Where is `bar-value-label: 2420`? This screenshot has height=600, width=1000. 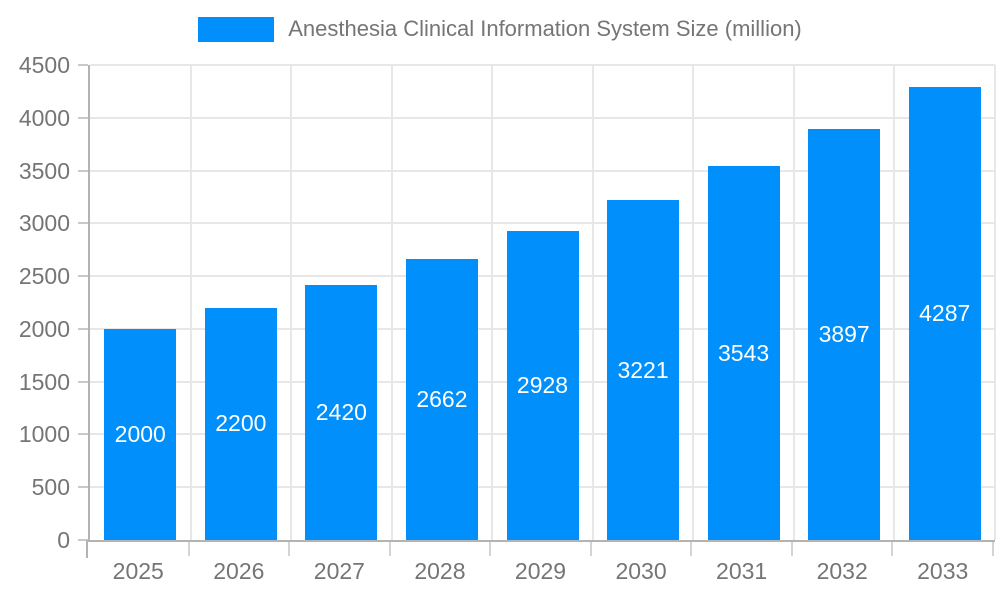 bar-value-label: 2420 is located at coordinates (341, 411).